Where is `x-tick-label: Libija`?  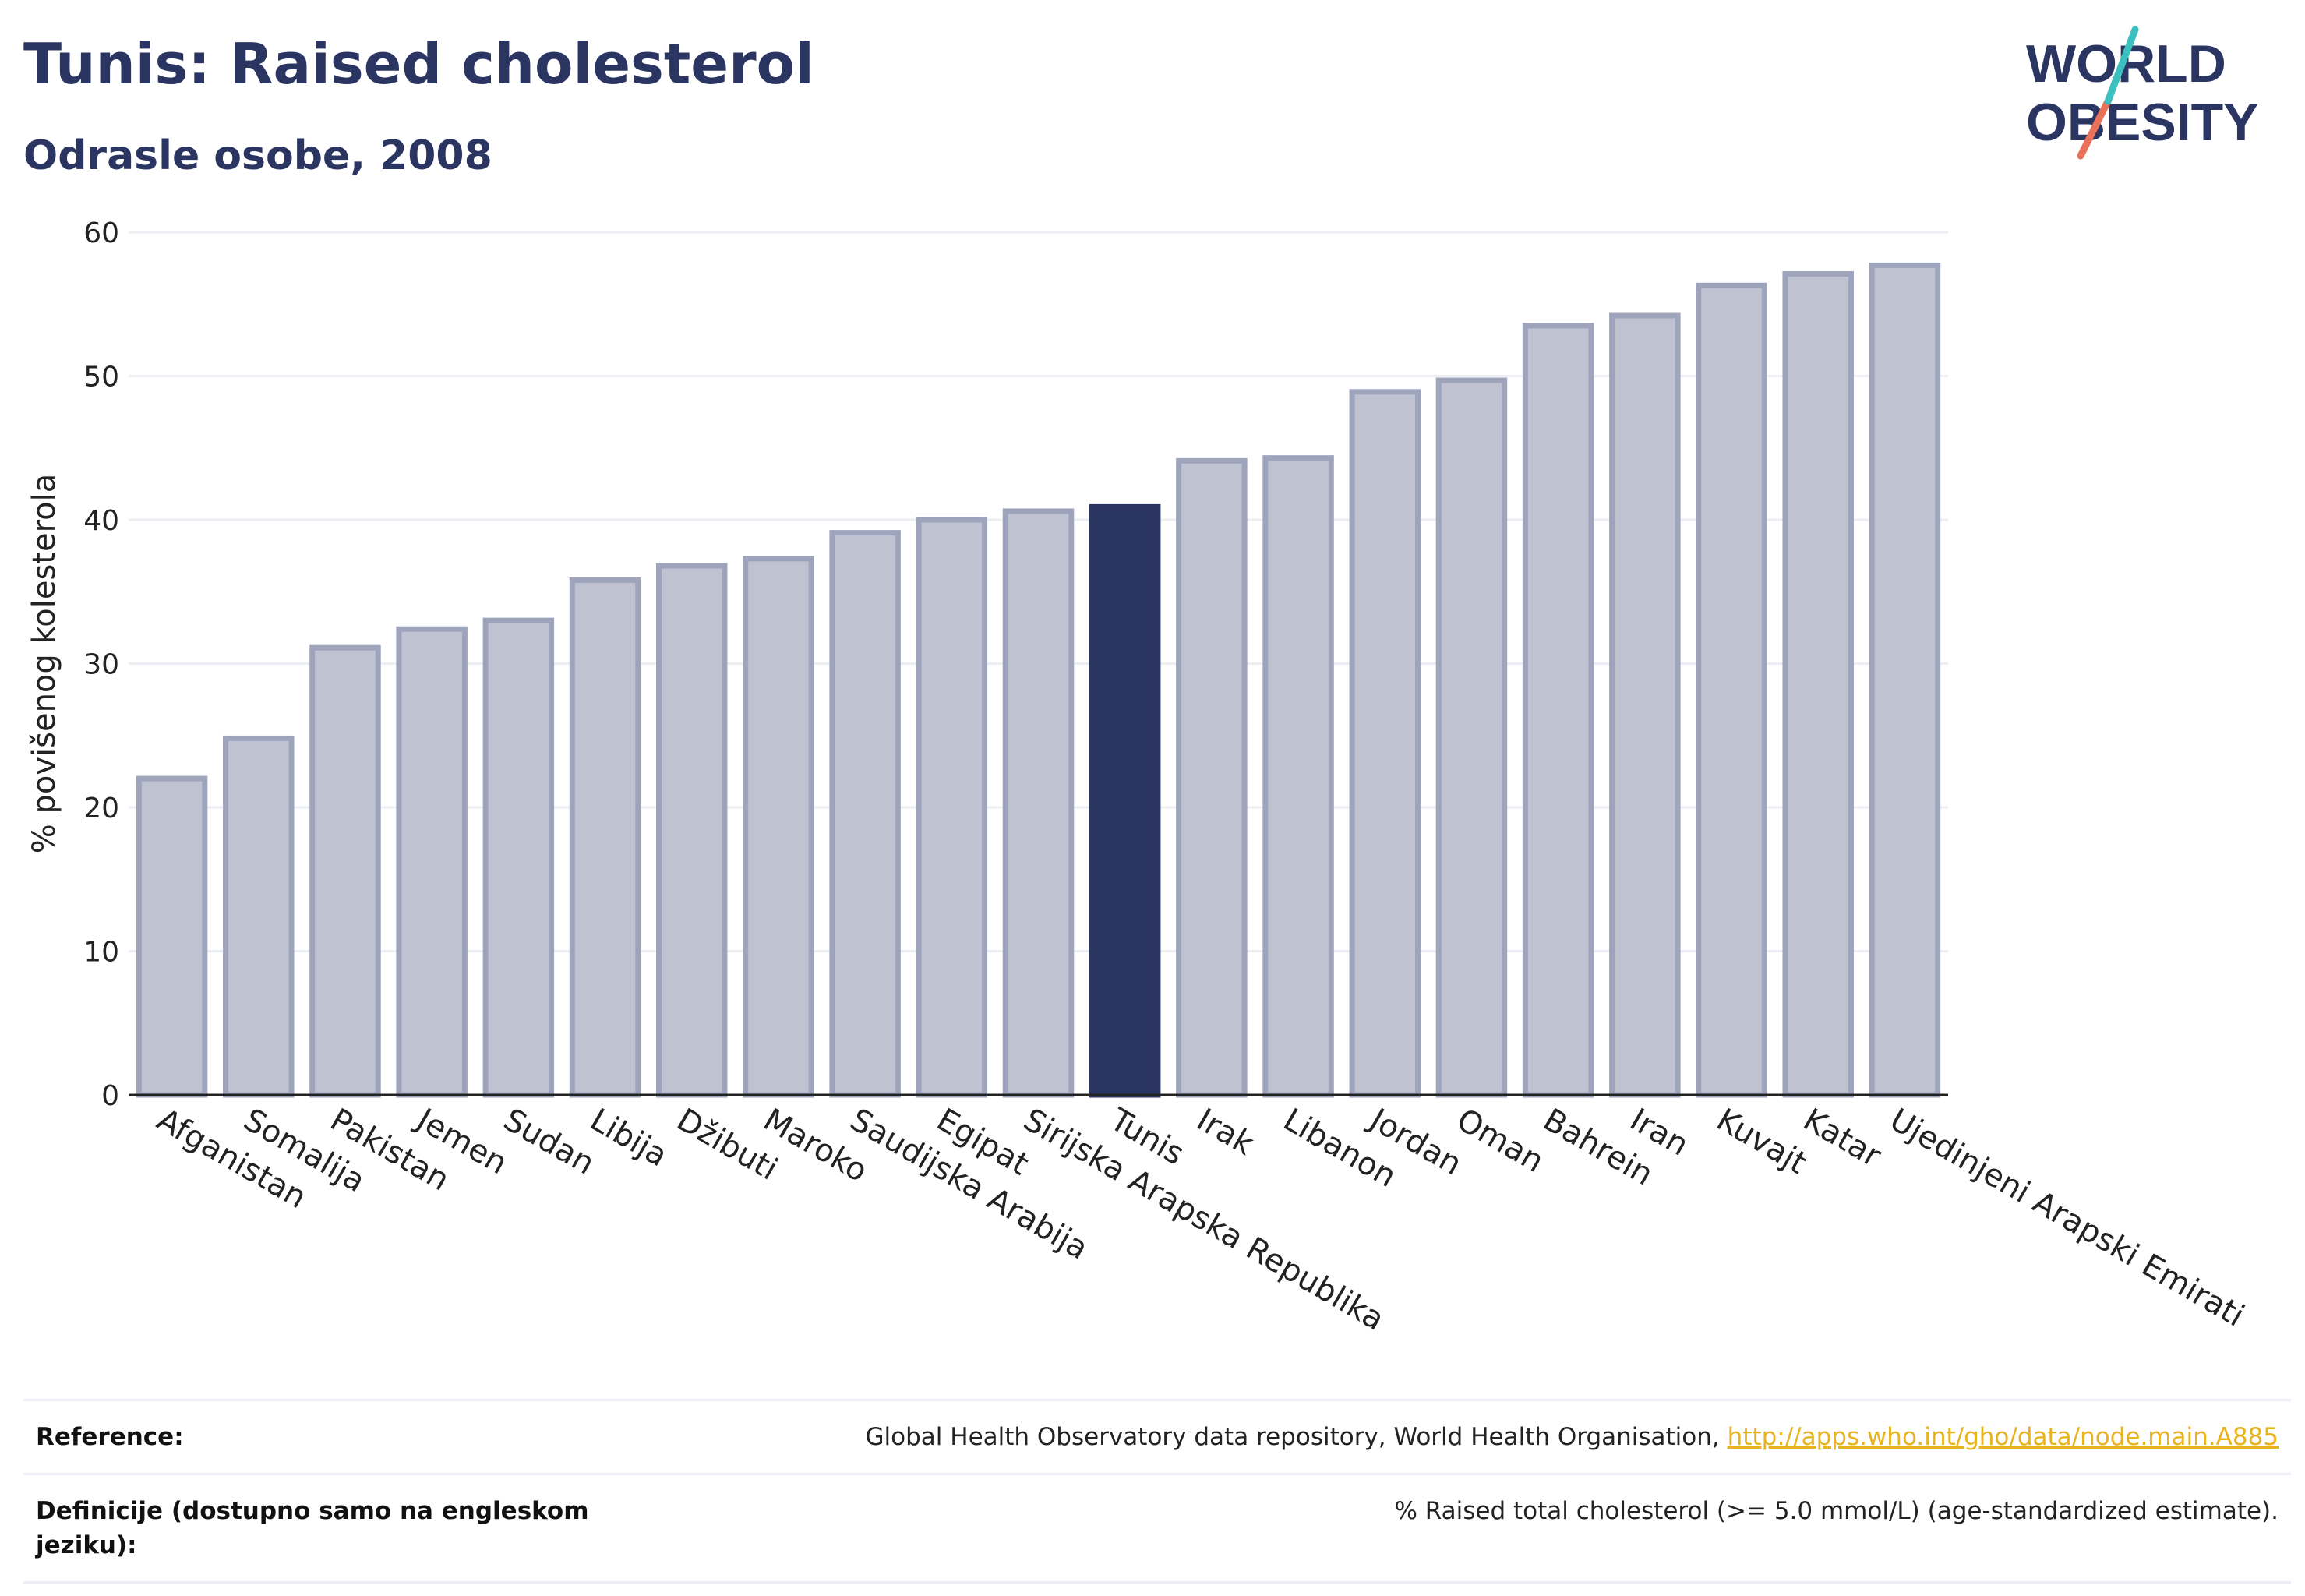
x-tick-label: Libija is located at coordinates (628, 1138).